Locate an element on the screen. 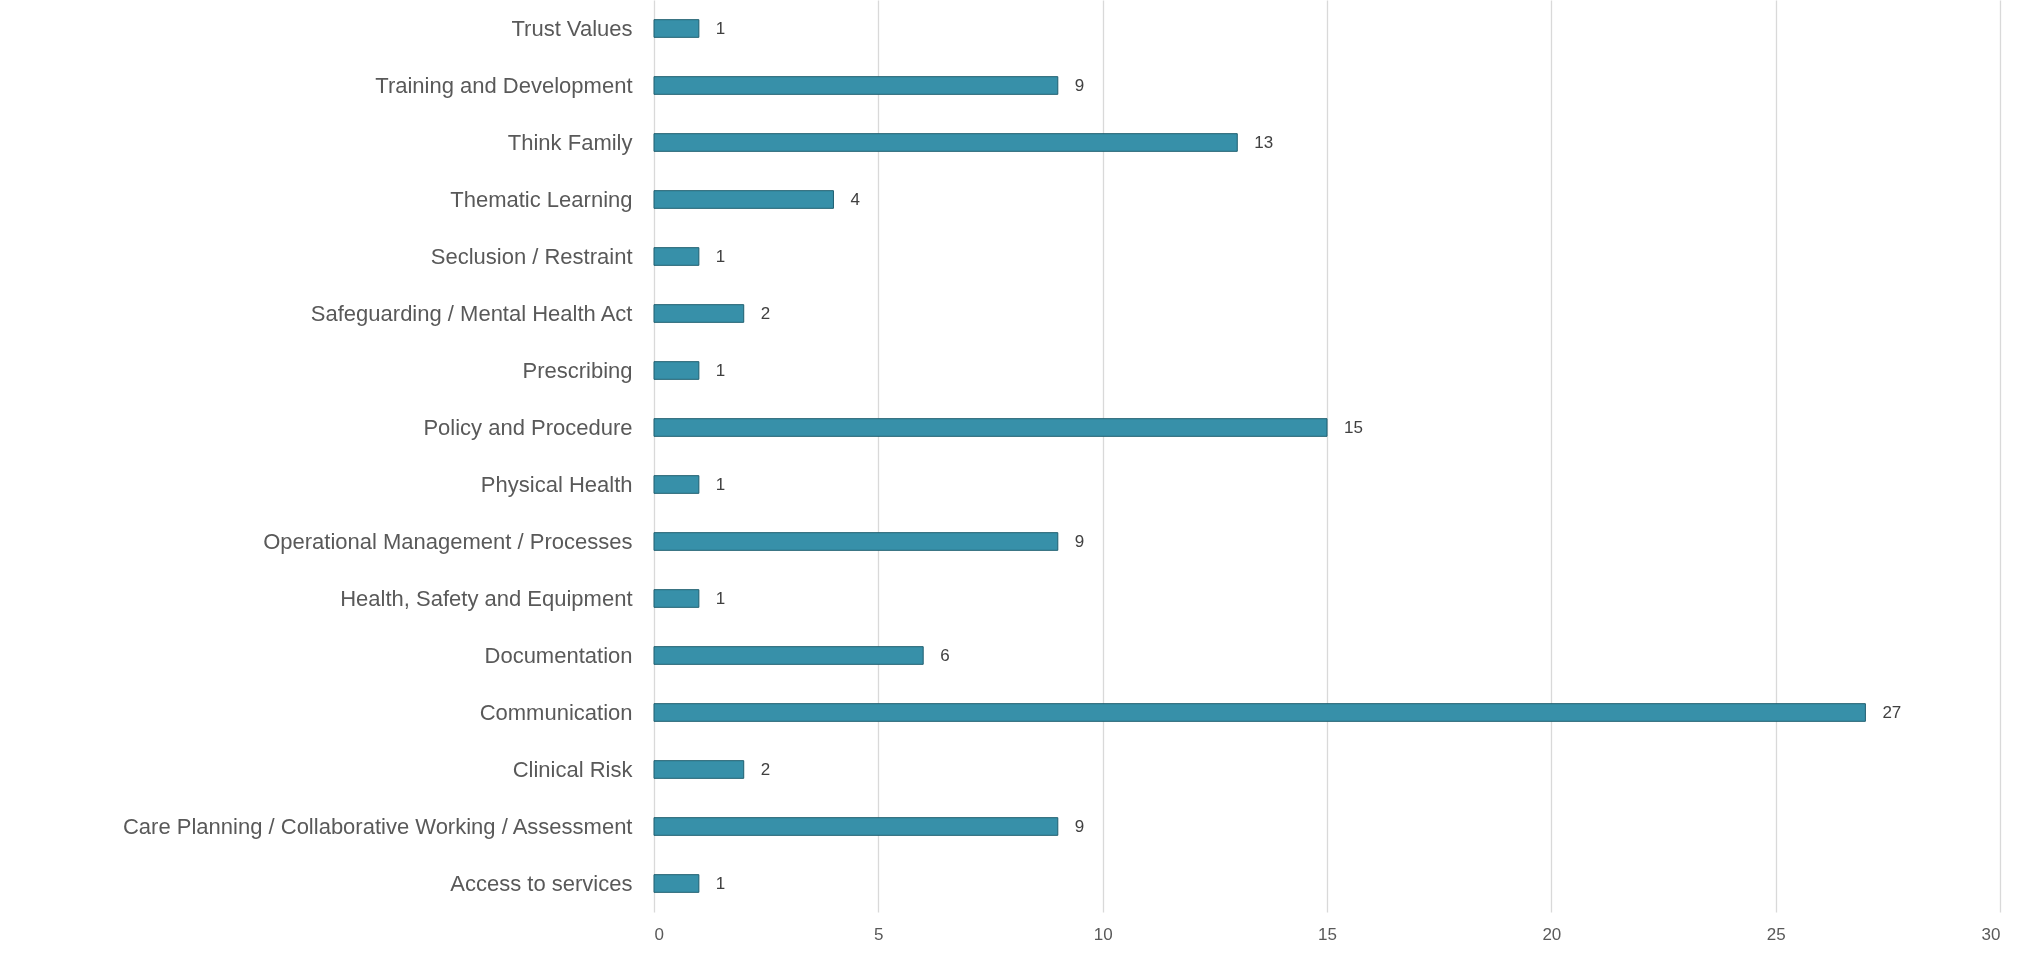 Image resolution: width=2033 pixels, height=958 pixels. y-tick-label: Access to services is located at coordinates (541, 883).